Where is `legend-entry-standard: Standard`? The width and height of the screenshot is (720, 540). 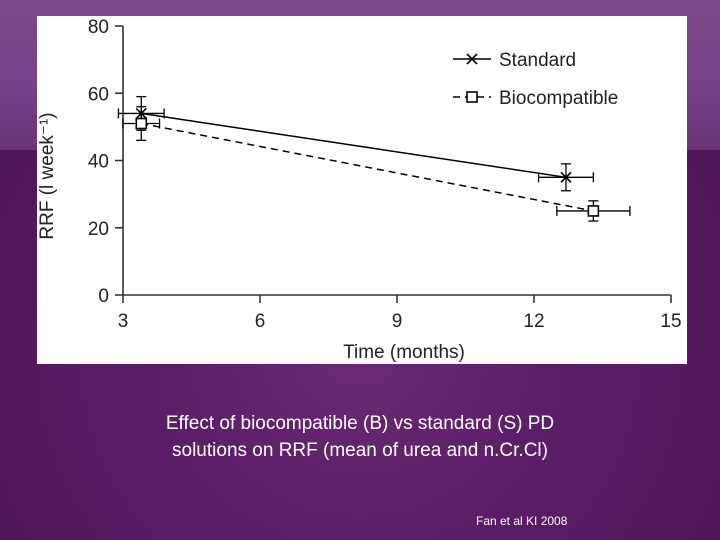
legend-entry-standard: Standard is located at coordinates (514, 60).